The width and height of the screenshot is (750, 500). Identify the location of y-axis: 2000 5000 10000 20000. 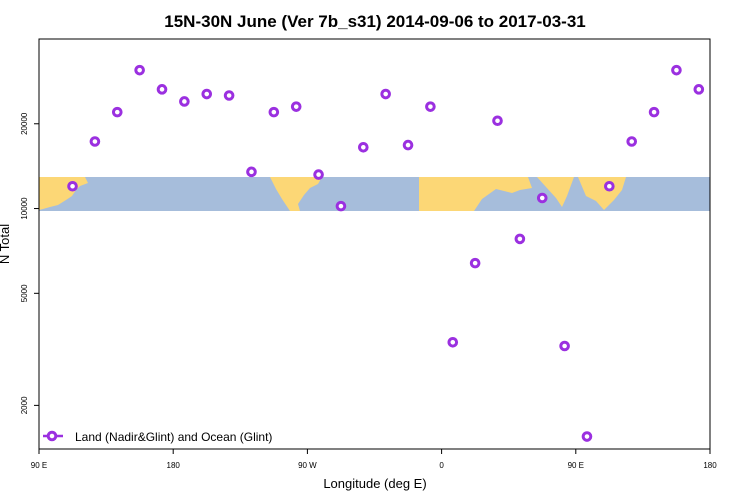
(29, 263).